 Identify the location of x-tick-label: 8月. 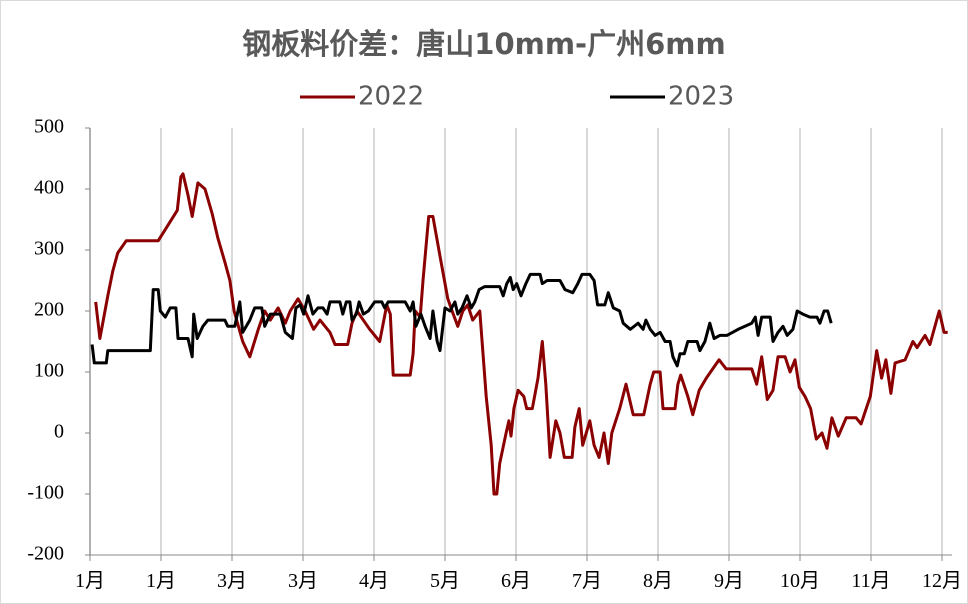
(658, 581).